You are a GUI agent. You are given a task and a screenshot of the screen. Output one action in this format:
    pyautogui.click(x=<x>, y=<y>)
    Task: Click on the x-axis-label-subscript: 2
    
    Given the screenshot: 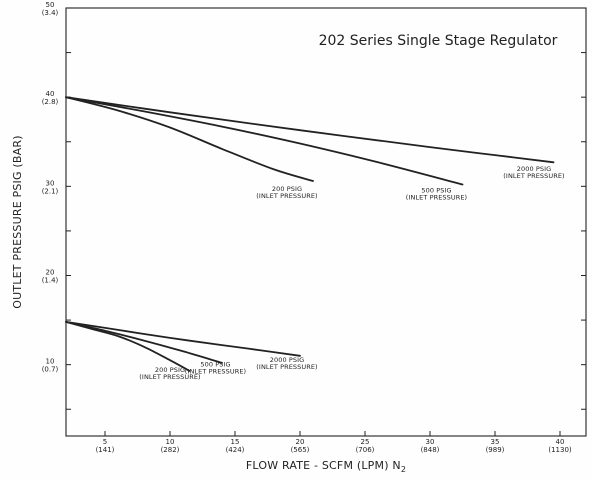 What is the action you would take?
    pyautogui.click(x=403, y=469)
    